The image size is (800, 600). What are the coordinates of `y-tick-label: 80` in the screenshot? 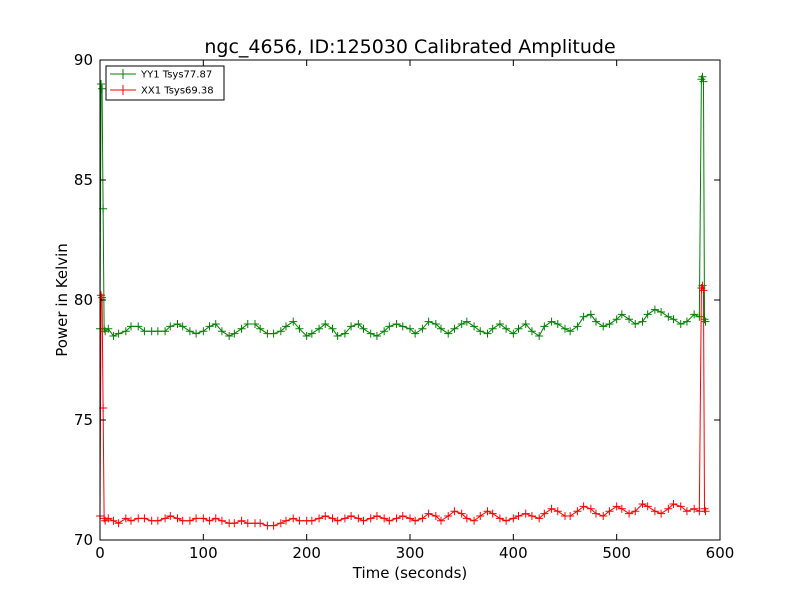 It's located at (83, 300).